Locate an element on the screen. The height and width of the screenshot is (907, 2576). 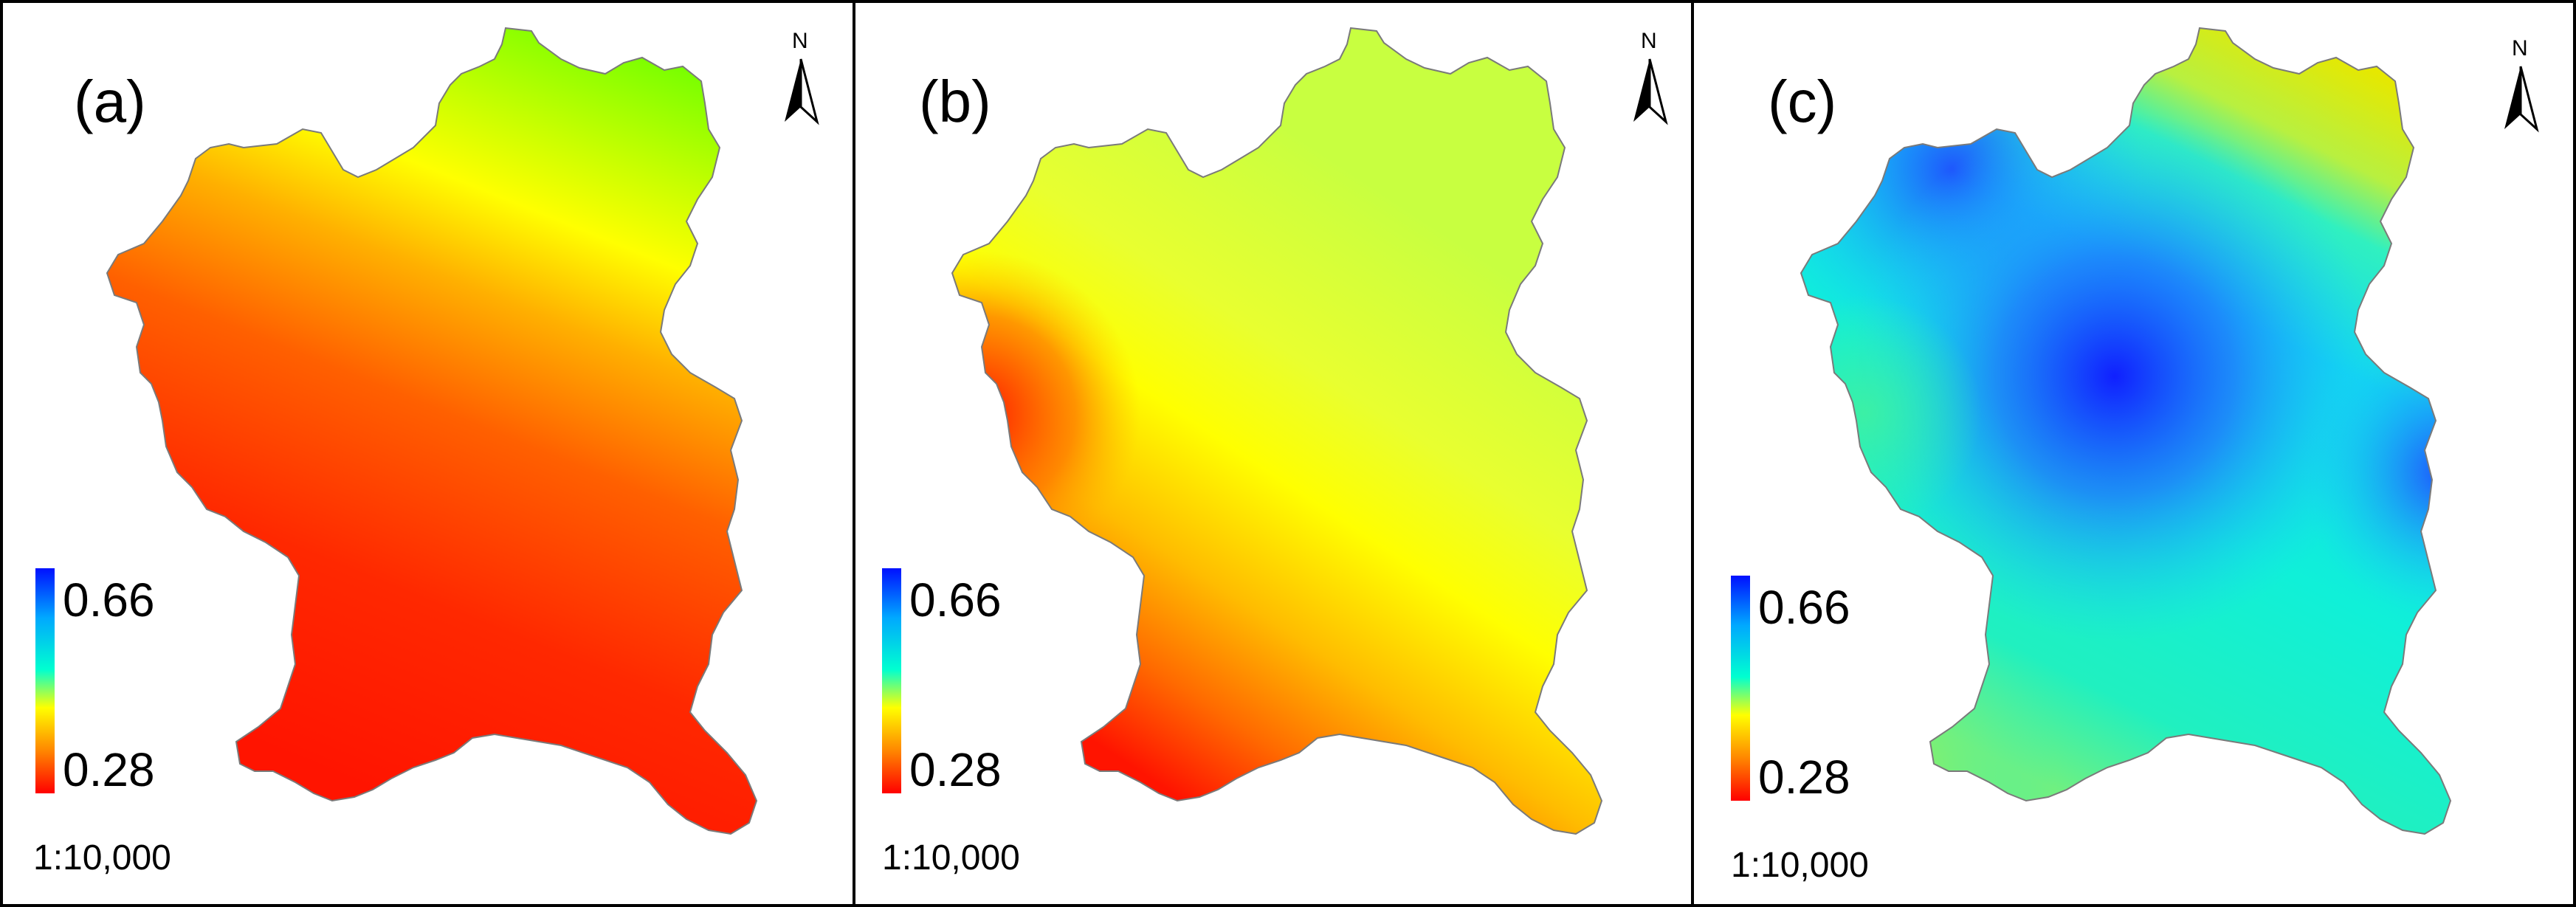
panel-label-a: (a) is located at coordinates (110, 101).